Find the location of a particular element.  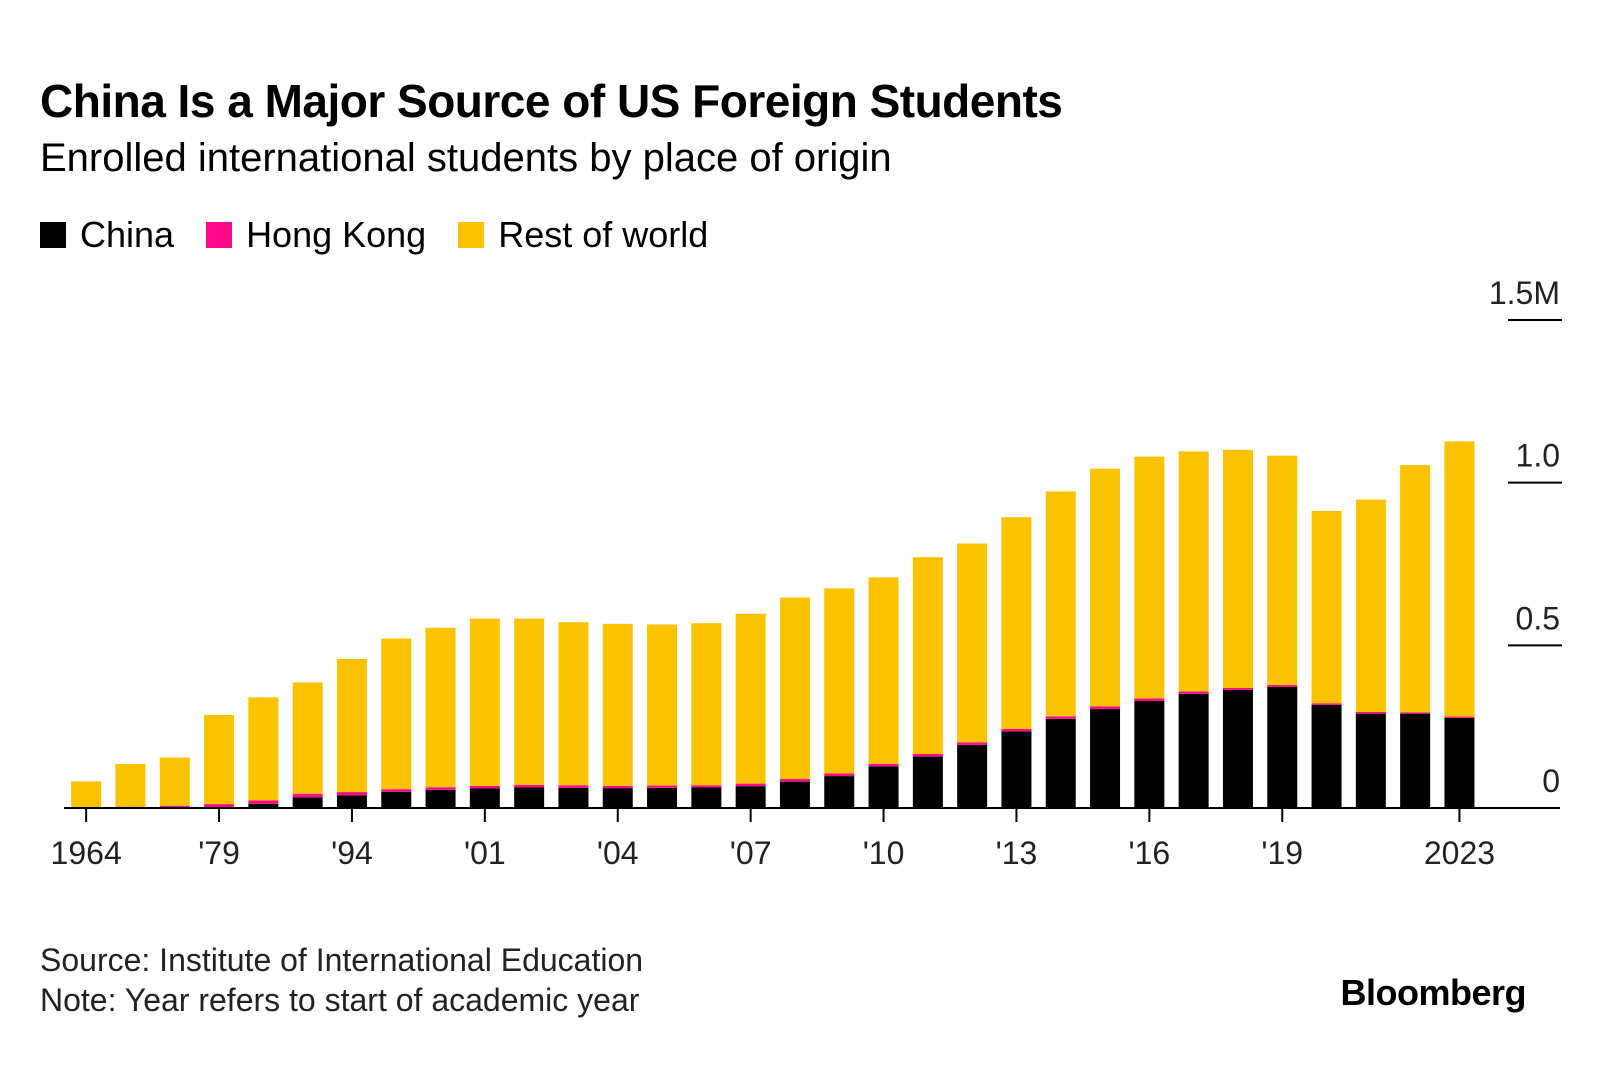

x-tick-label: '19 is located at coordinates (1282, 853).